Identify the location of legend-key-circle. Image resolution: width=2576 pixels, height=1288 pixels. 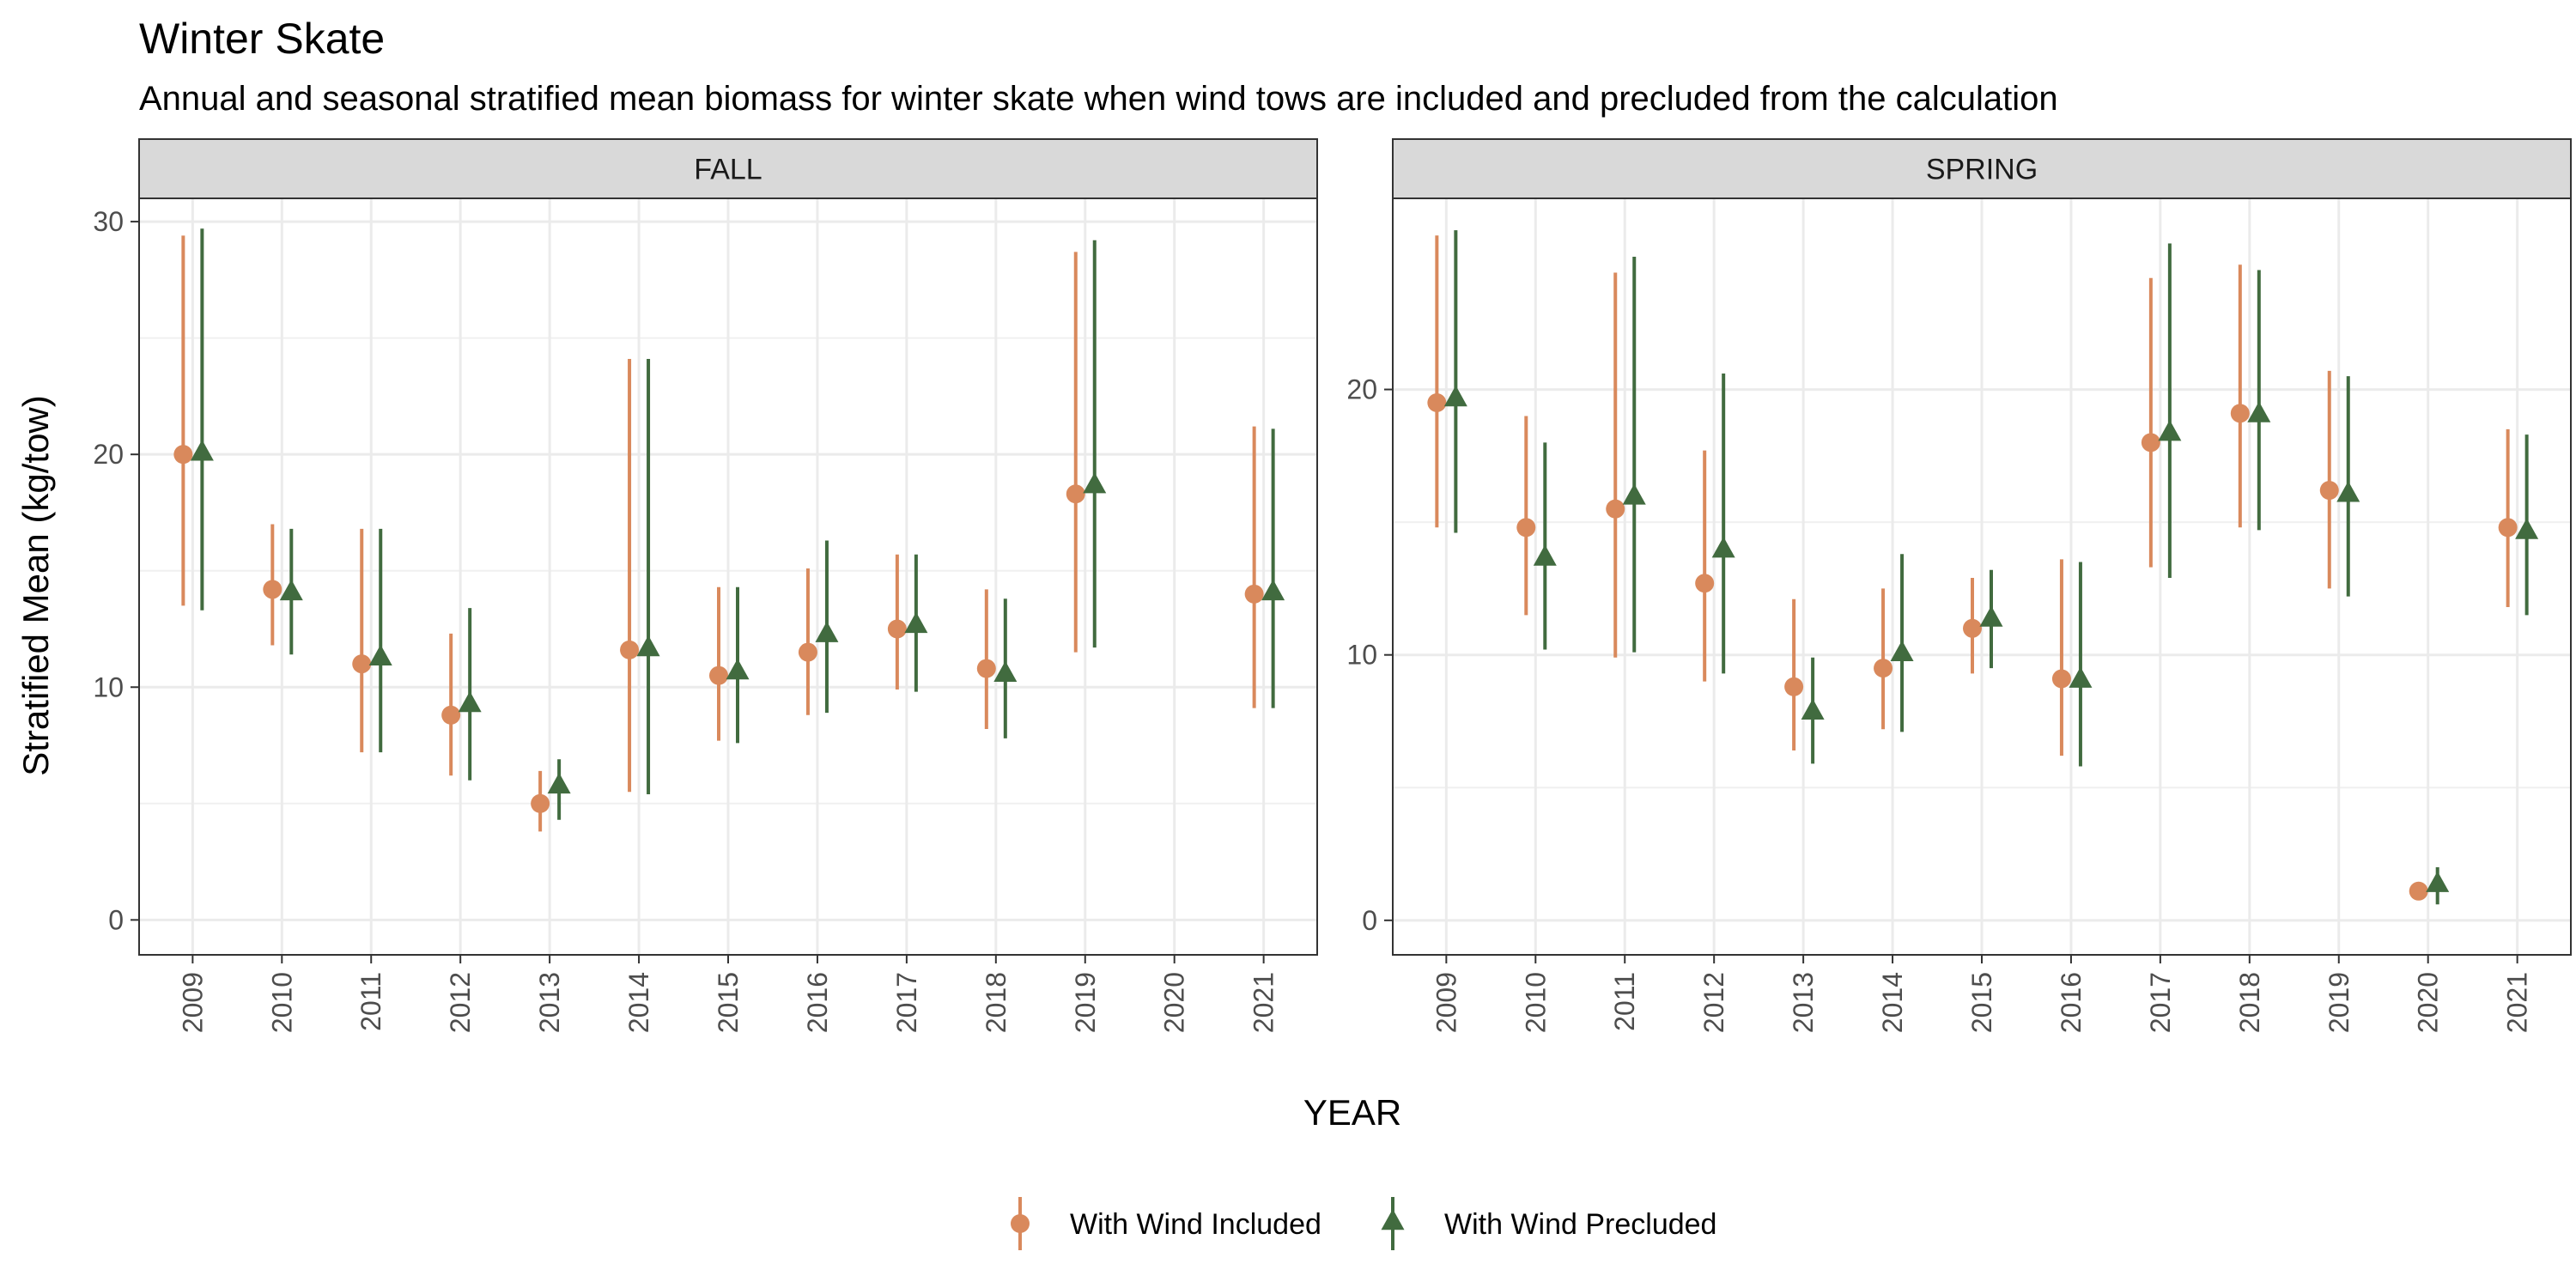
(1020, 1224).